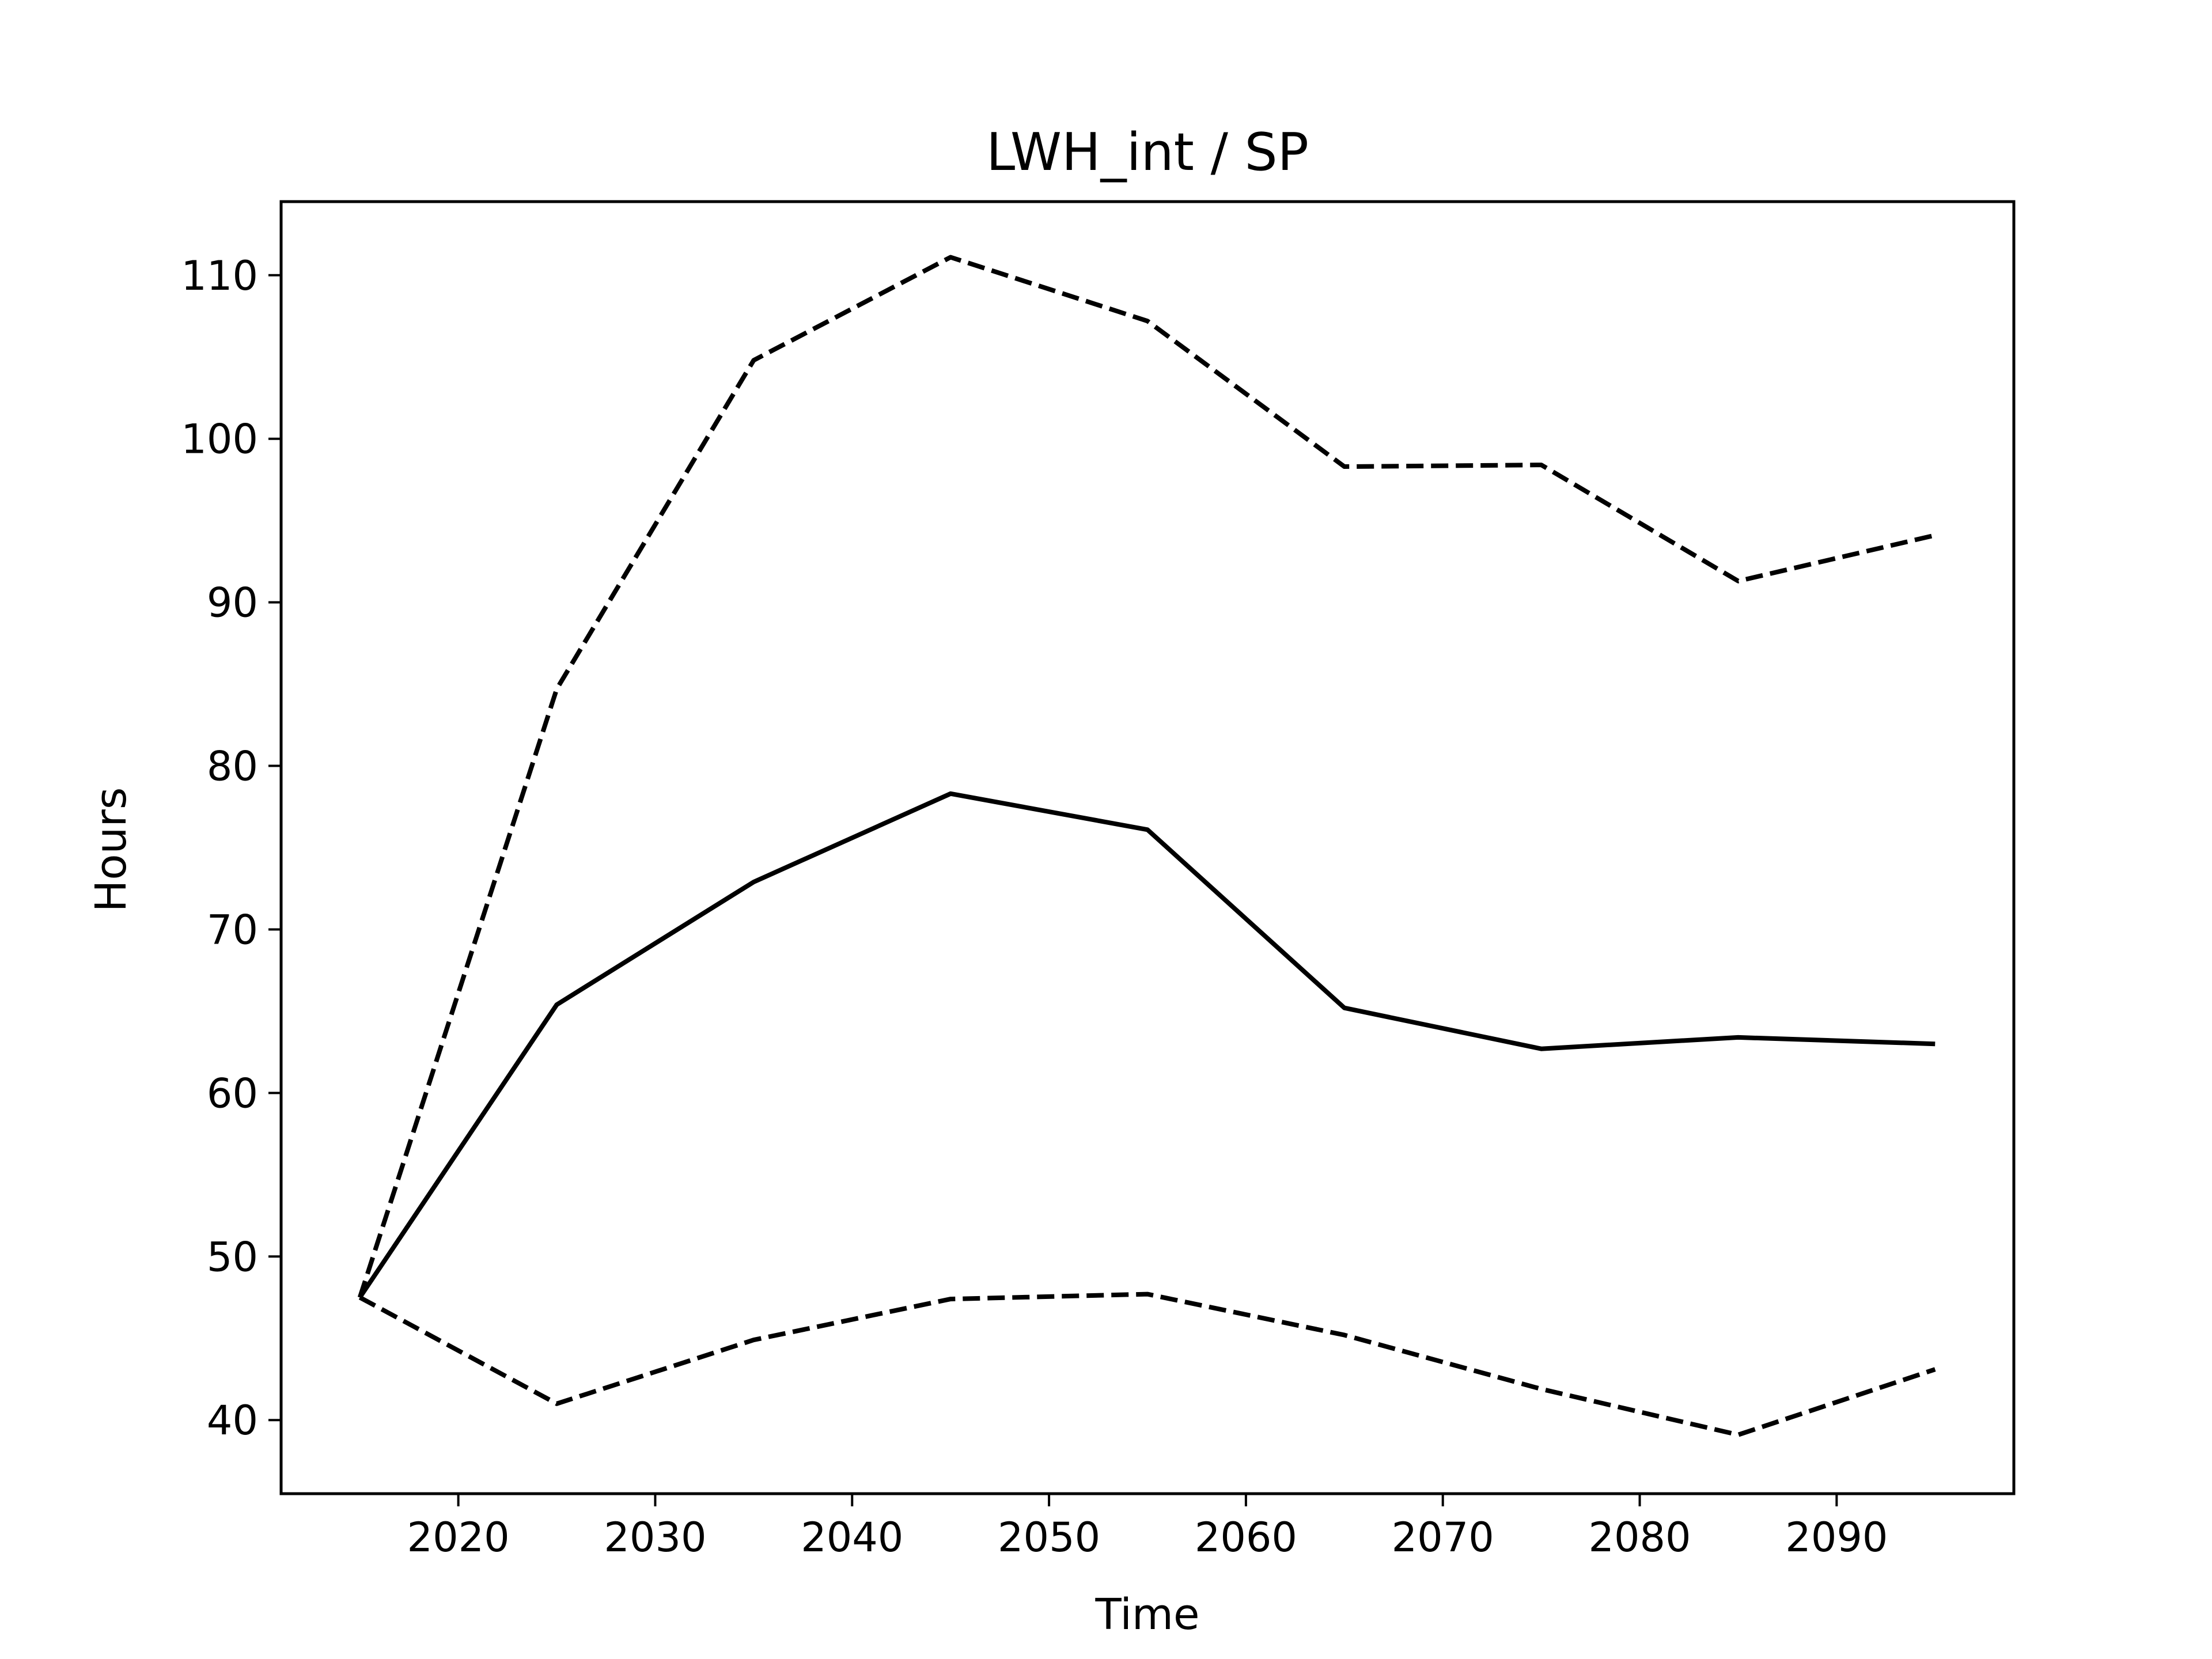 The image size is (2212, 1659). I want to click on x-tick-label: 2040, so click(852, 1537).